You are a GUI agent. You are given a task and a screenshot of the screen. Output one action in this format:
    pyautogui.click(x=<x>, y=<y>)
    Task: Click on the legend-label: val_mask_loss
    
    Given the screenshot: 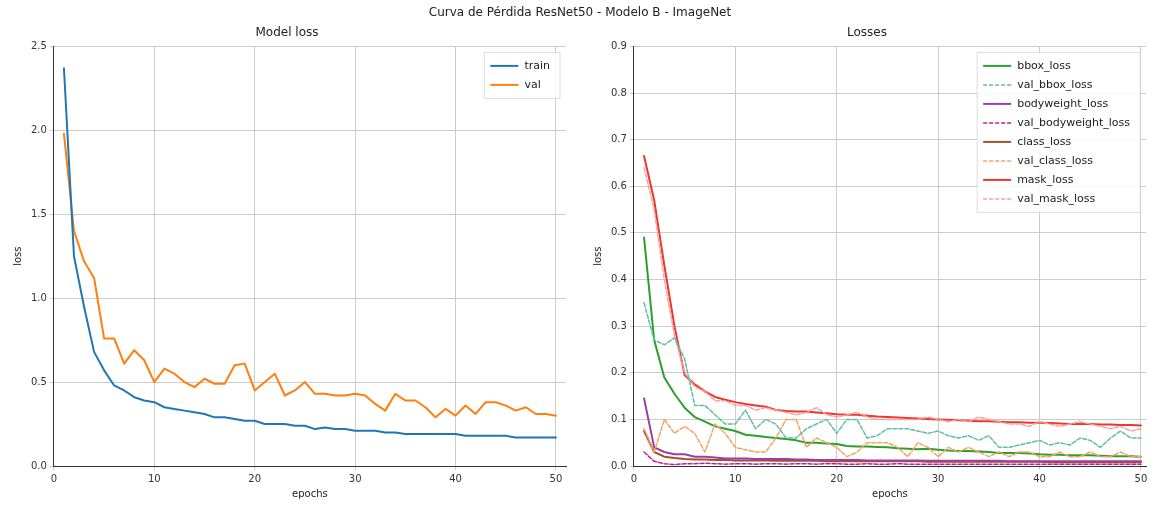 What is the action you would take?
    pyautogui.click(x=1056, y=198)
    